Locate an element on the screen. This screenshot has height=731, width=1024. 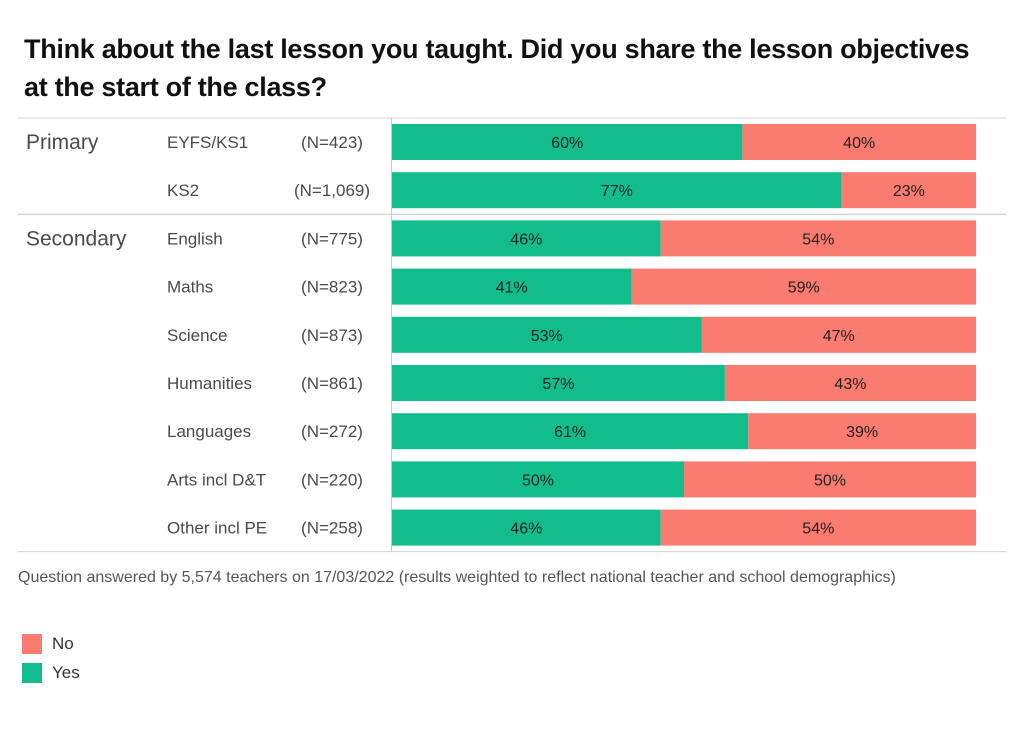
row-label: Science is located at coordinates (197, 335).